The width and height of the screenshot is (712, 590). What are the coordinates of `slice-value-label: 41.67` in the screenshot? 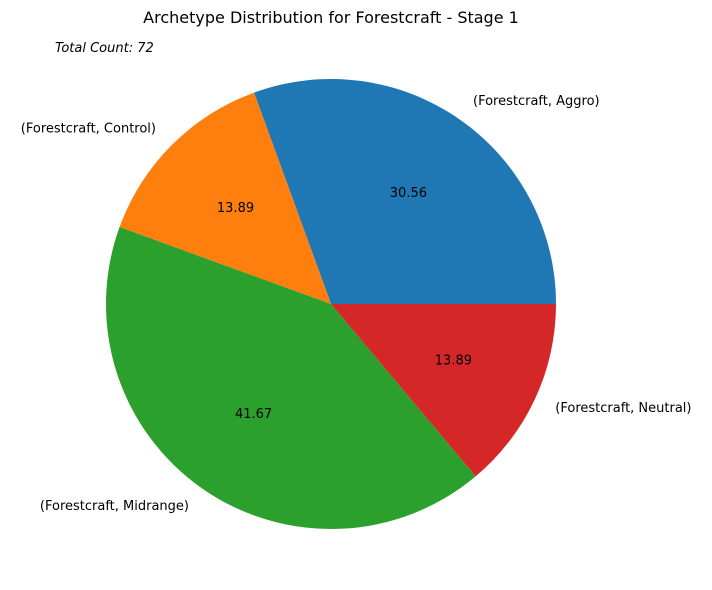 It's located at (253, 414).